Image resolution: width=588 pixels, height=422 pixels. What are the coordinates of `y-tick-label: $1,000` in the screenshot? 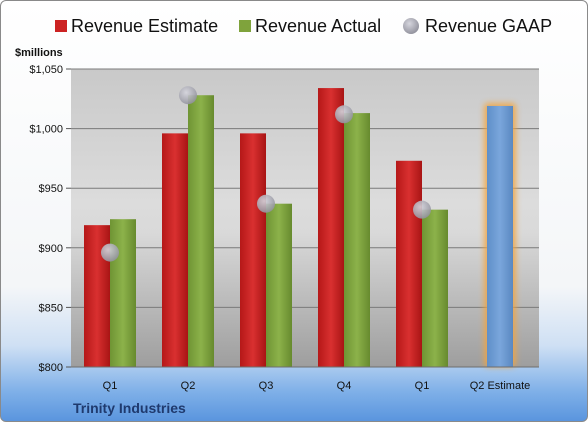 It's located at (46, 130).